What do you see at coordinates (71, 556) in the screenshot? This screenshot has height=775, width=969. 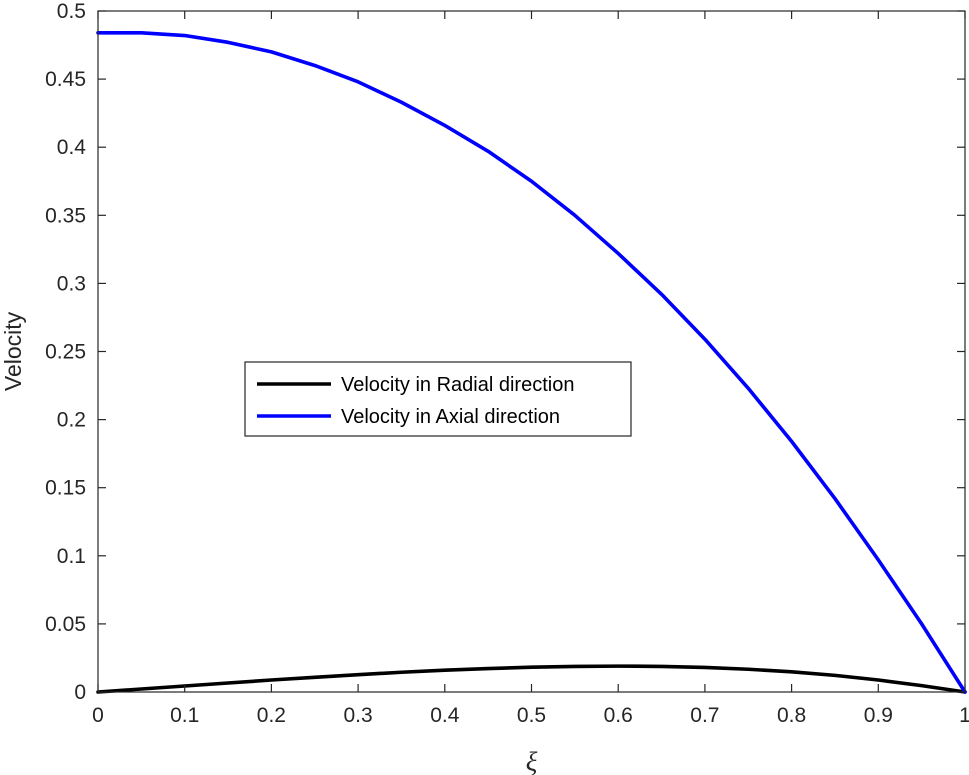 I see `y-tick-label: 0.1` at bounding box center [71, 556].